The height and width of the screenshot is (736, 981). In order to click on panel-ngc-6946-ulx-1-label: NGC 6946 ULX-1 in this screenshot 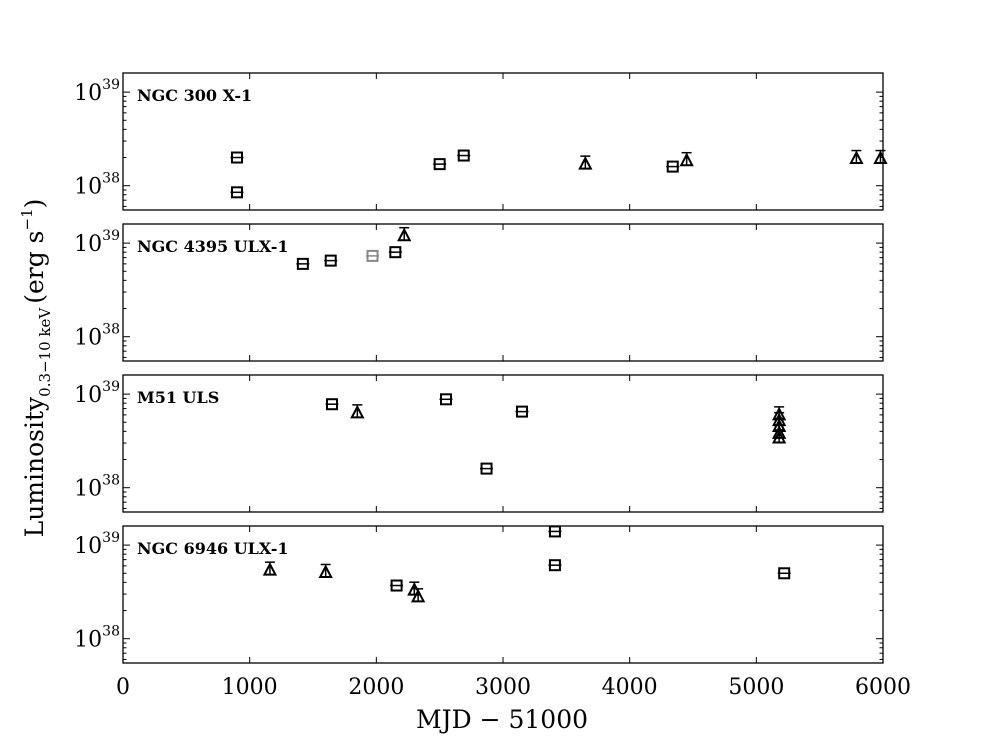, I will do `click(213, 548)`.